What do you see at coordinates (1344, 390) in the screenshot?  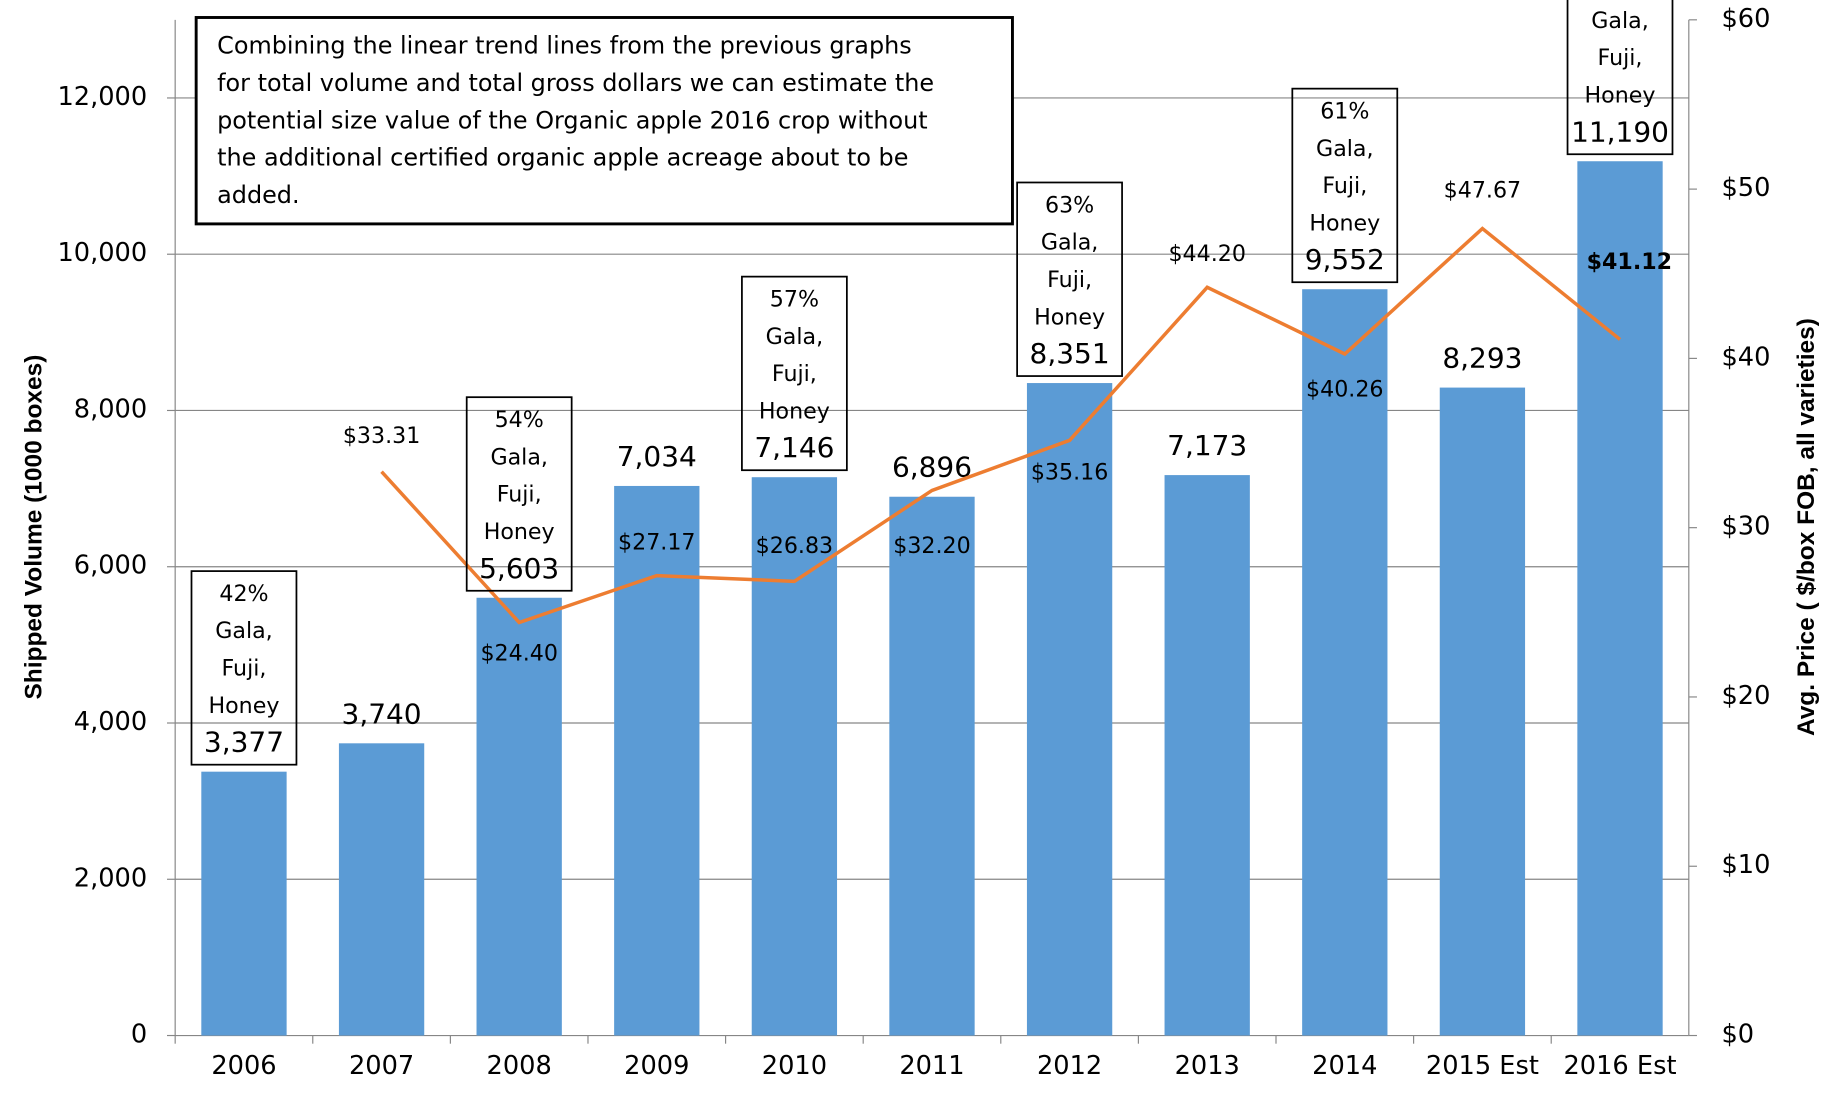 I see `price-label: $40.26` at bounding box center [1344, 390].